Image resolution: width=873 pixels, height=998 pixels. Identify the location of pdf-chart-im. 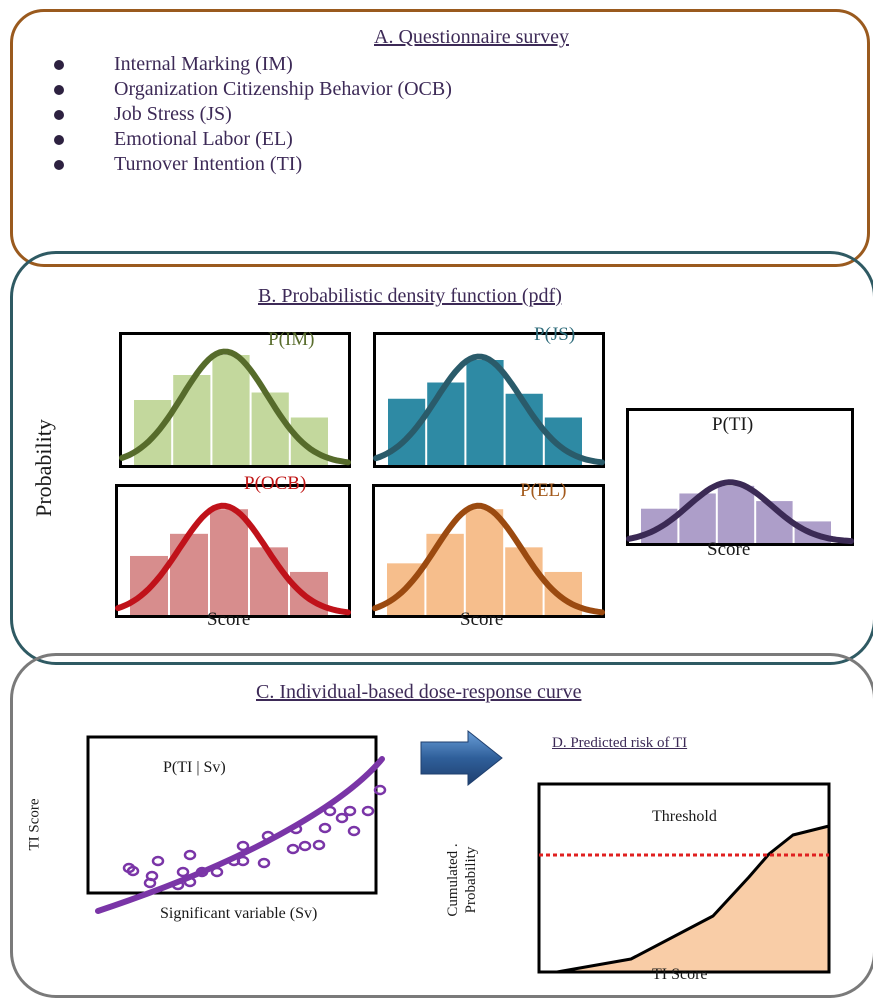
(235, 400).